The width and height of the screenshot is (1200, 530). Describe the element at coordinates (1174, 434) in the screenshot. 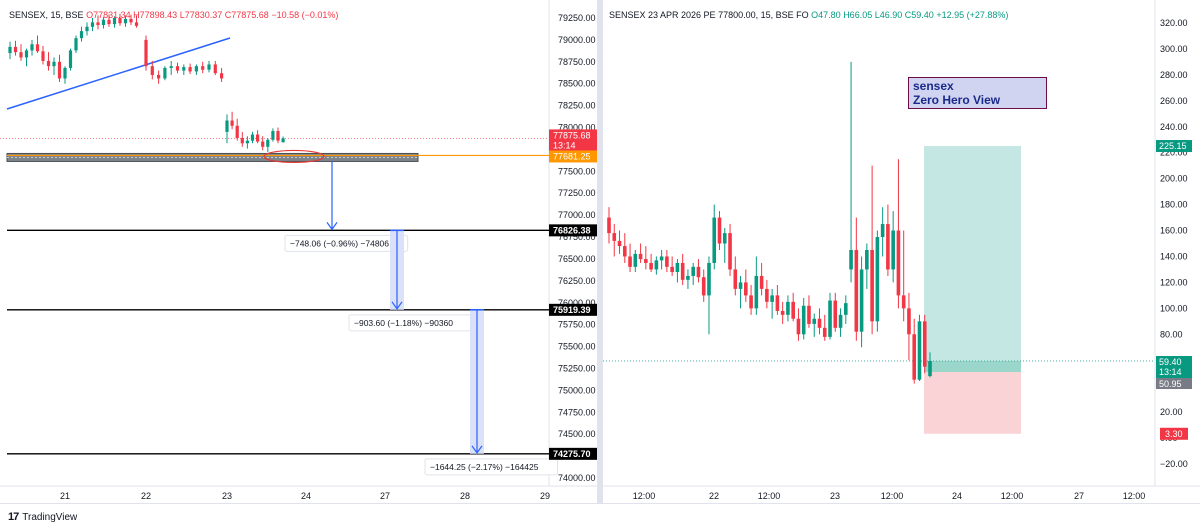

I see `stop-price-label: 3.30` at that location.